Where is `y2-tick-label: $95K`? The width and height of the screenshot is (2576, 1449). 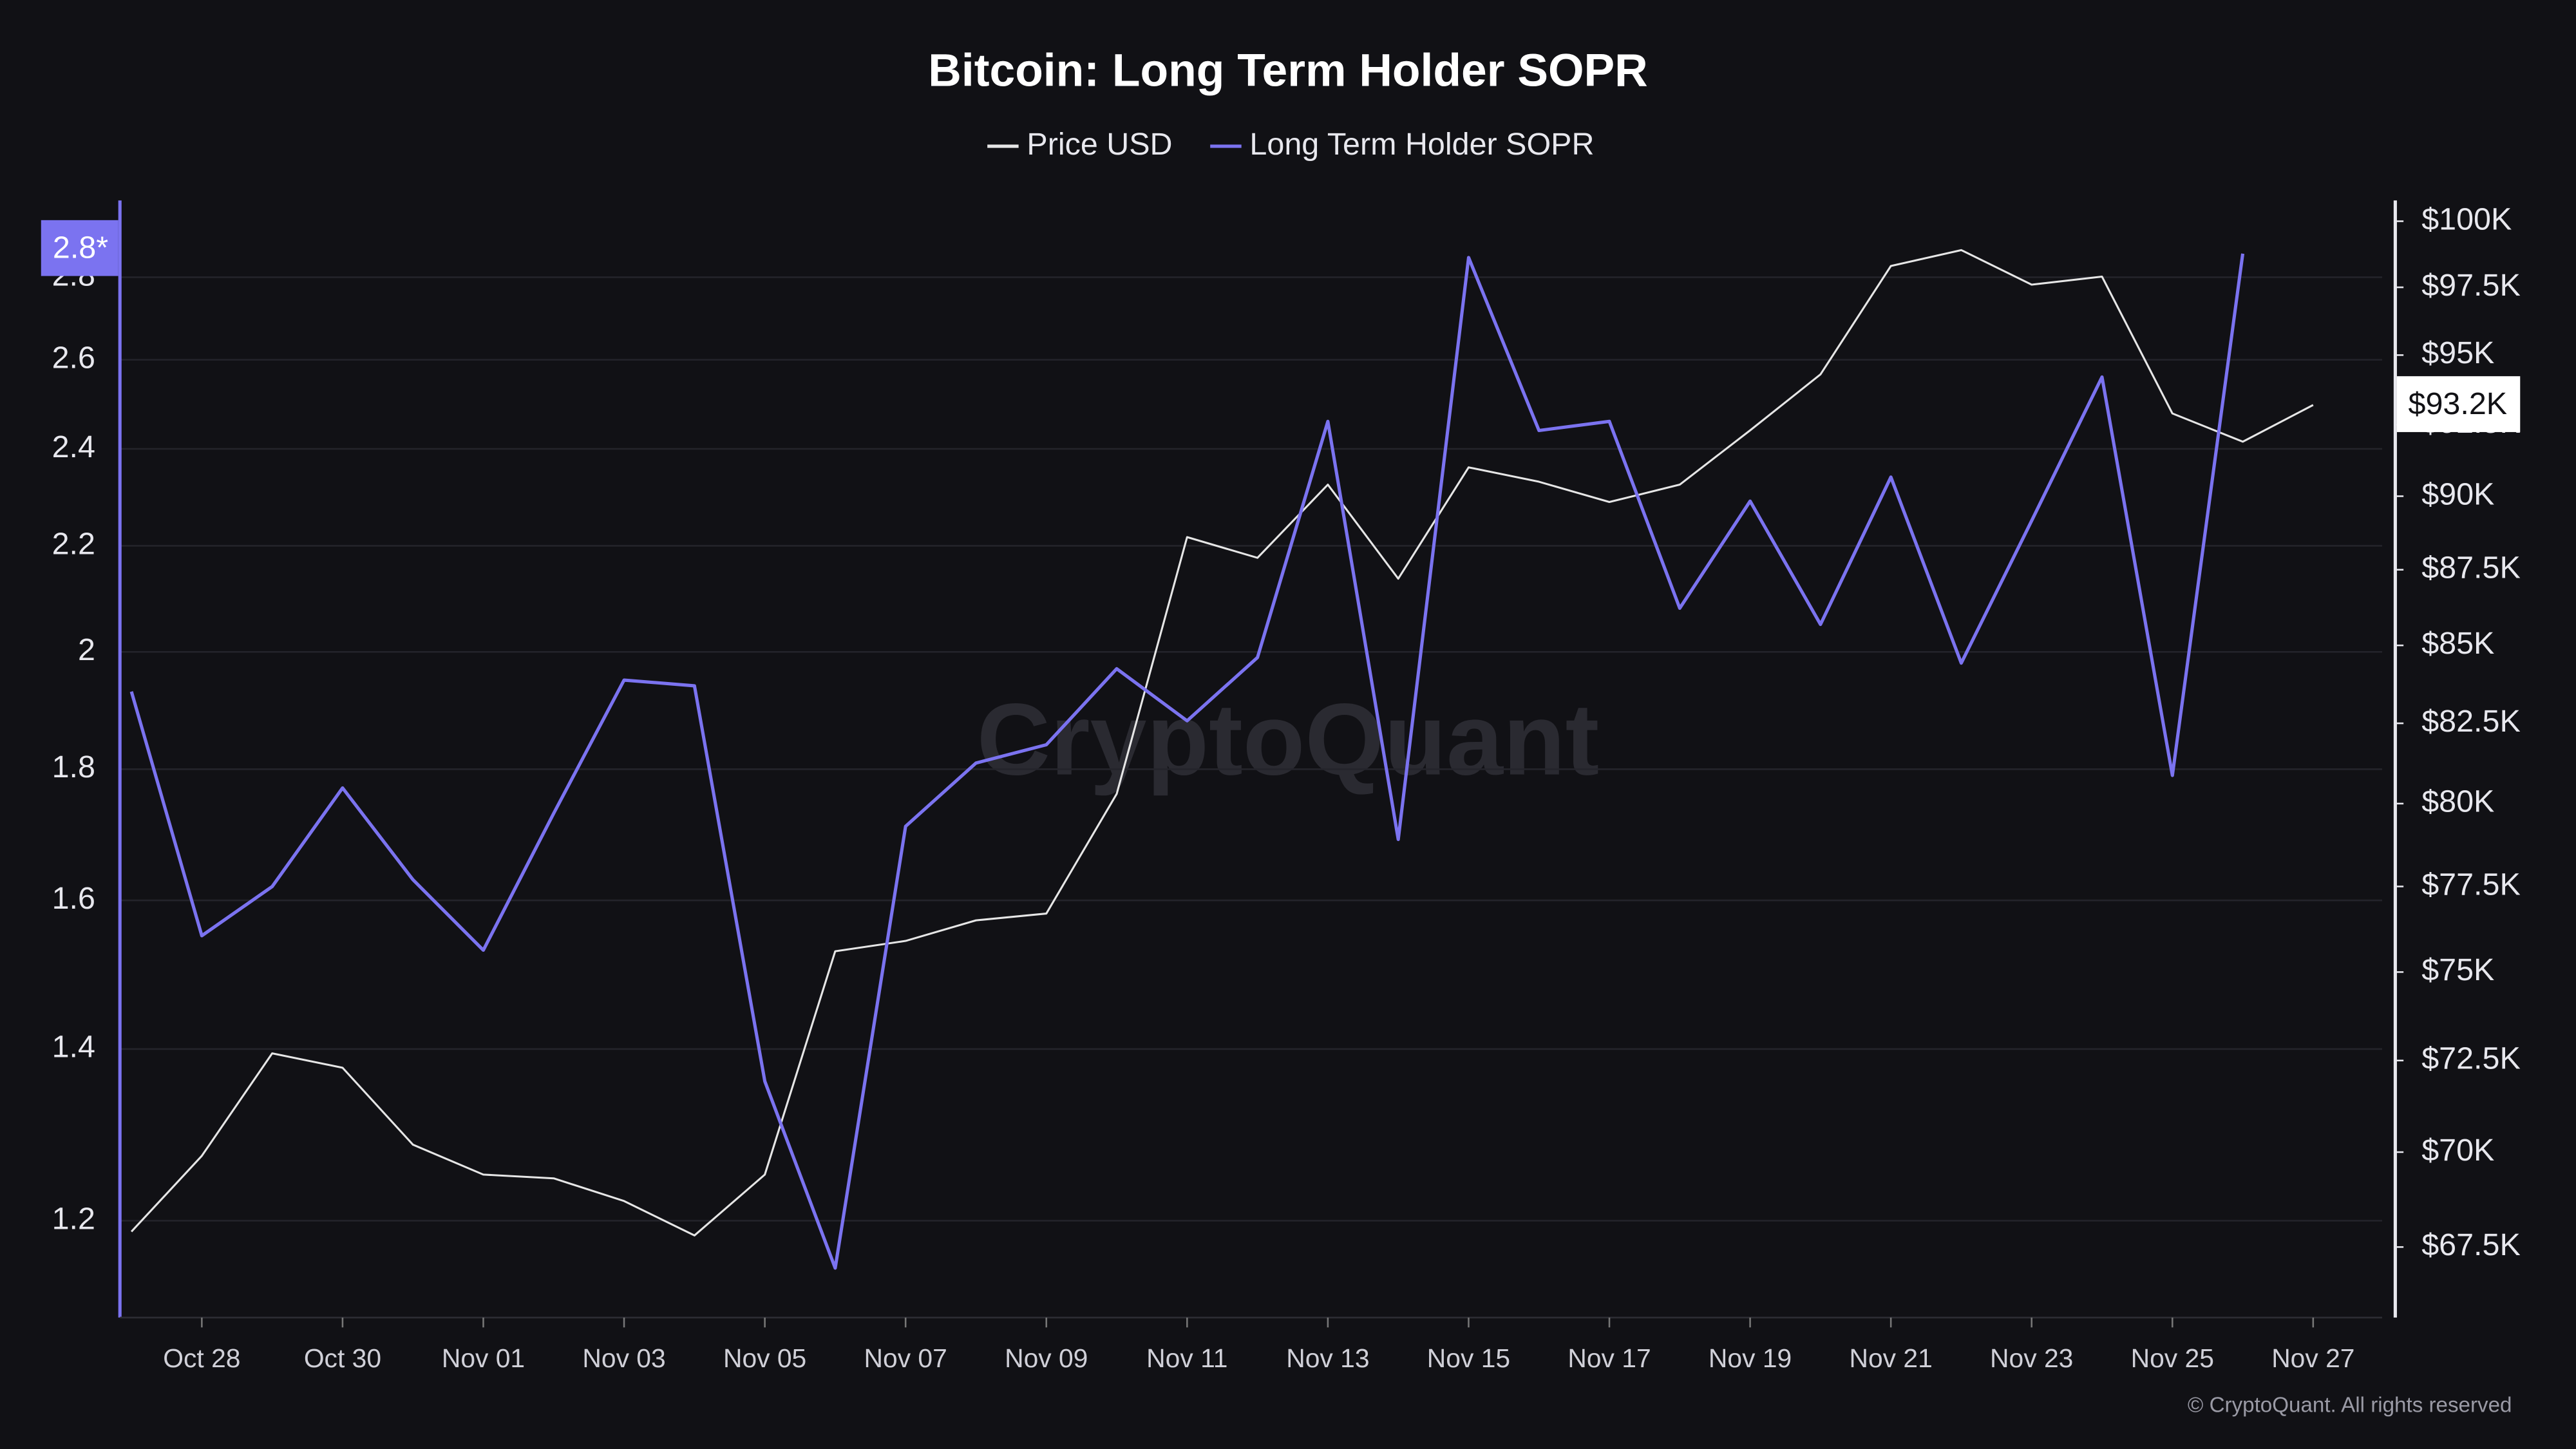 y2-tick-label: $95K is located at coordinates (2458, 353).